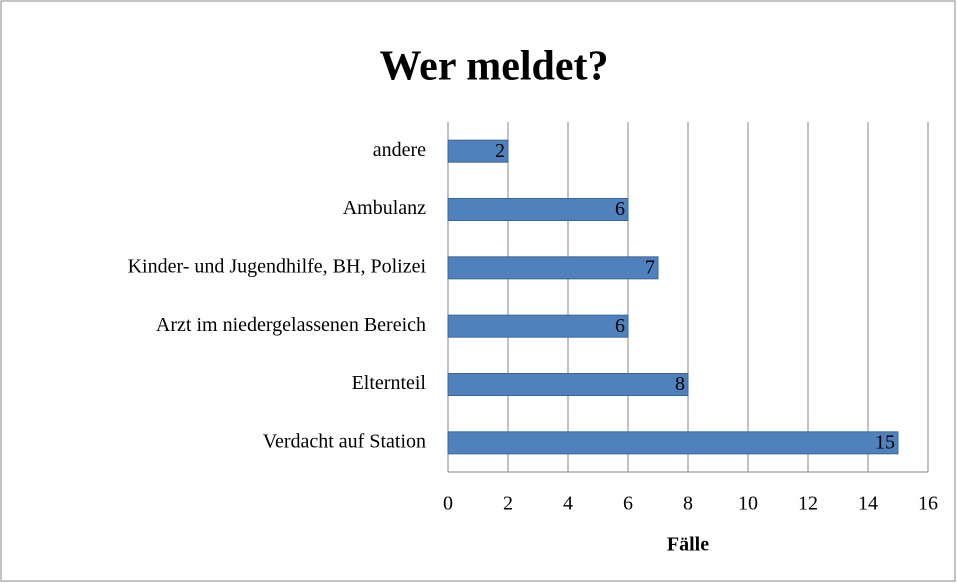  Describe the element at coordinates (568, 504) in the screenshot. I see `x-tick-label: 4` at that location.